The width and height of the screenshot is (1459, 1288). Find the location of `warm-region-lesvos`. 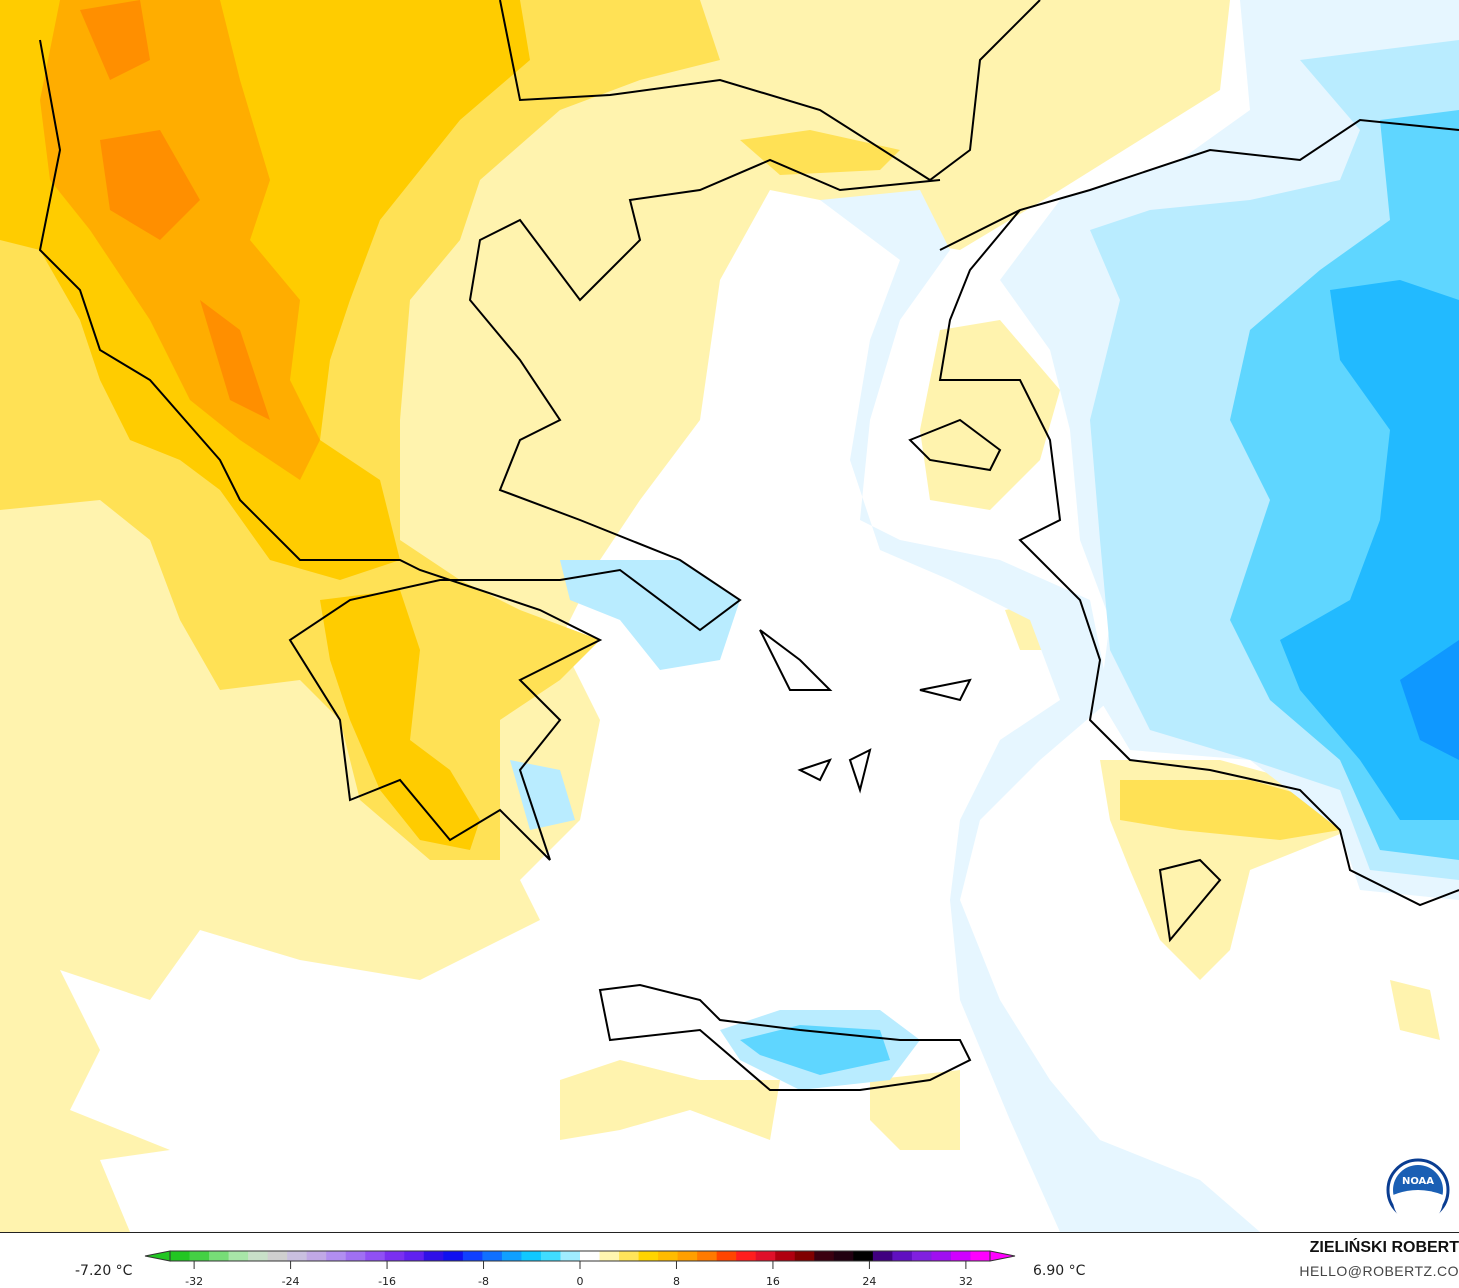

warm-region-lesvos is located at coordinates (990, 415).